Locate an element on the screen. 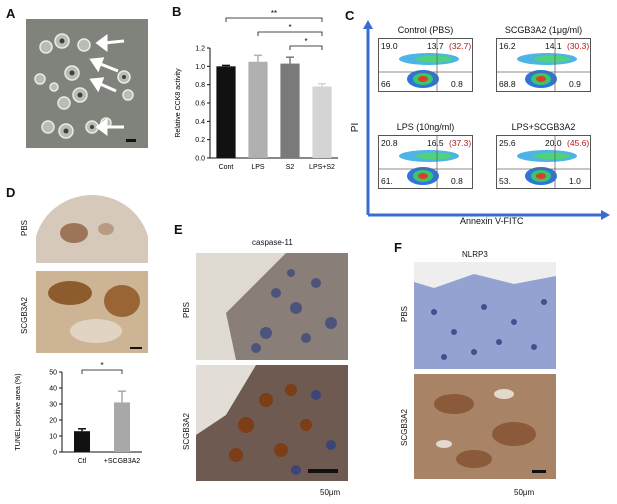 This screenshot has width=617, height=504. quad-ul: 16.2 is located at coordinates (507, 46).